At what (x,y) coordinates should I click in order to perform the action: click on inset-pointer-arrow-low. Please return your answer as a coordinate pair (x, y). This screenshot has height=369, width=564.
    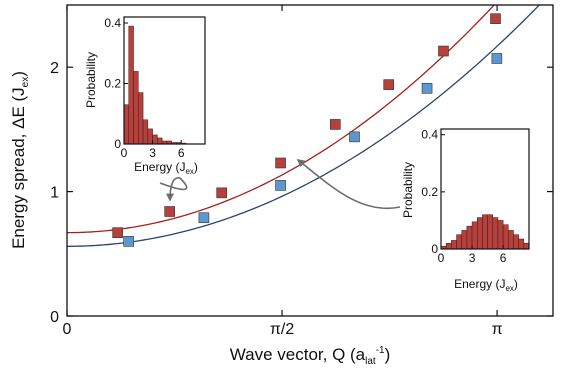
    Looking at the image, I should click on (173, 189).